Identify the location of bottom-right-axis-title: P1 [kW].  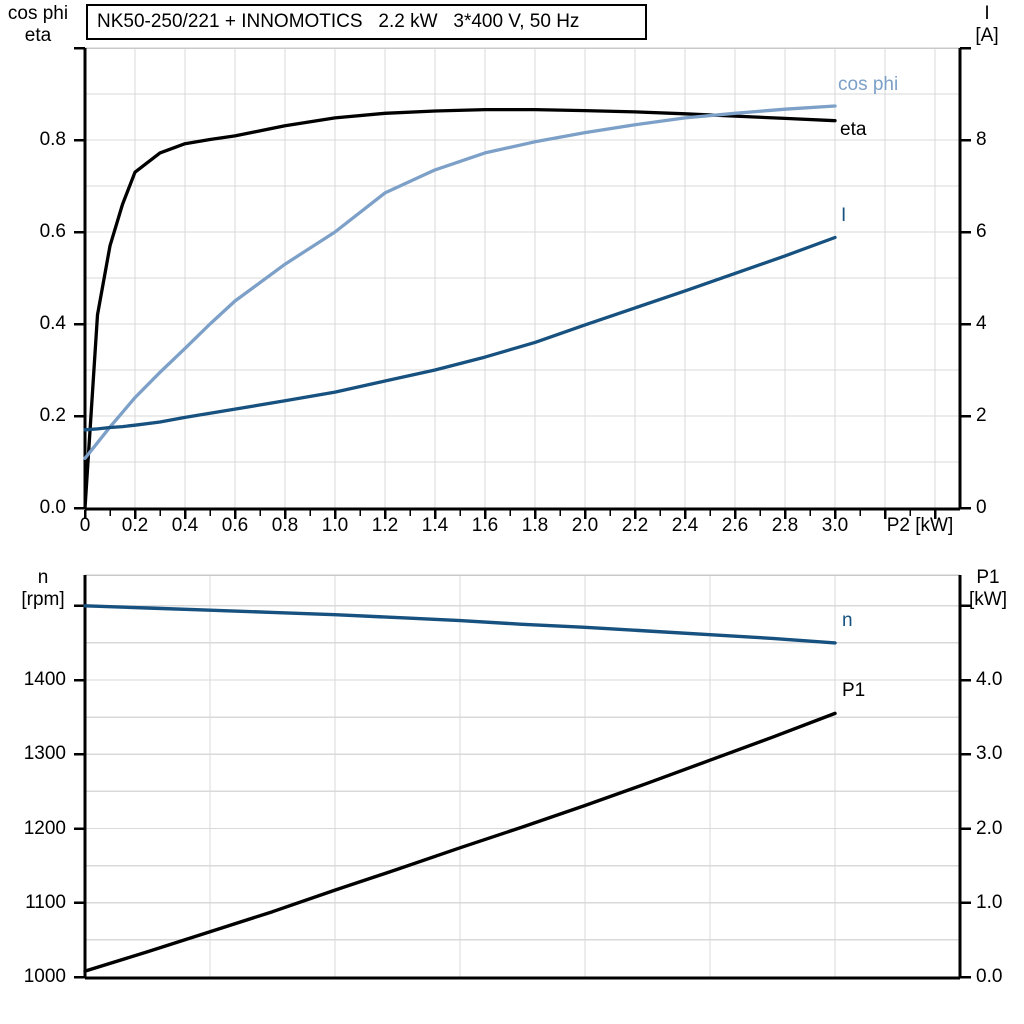
(988, 589).